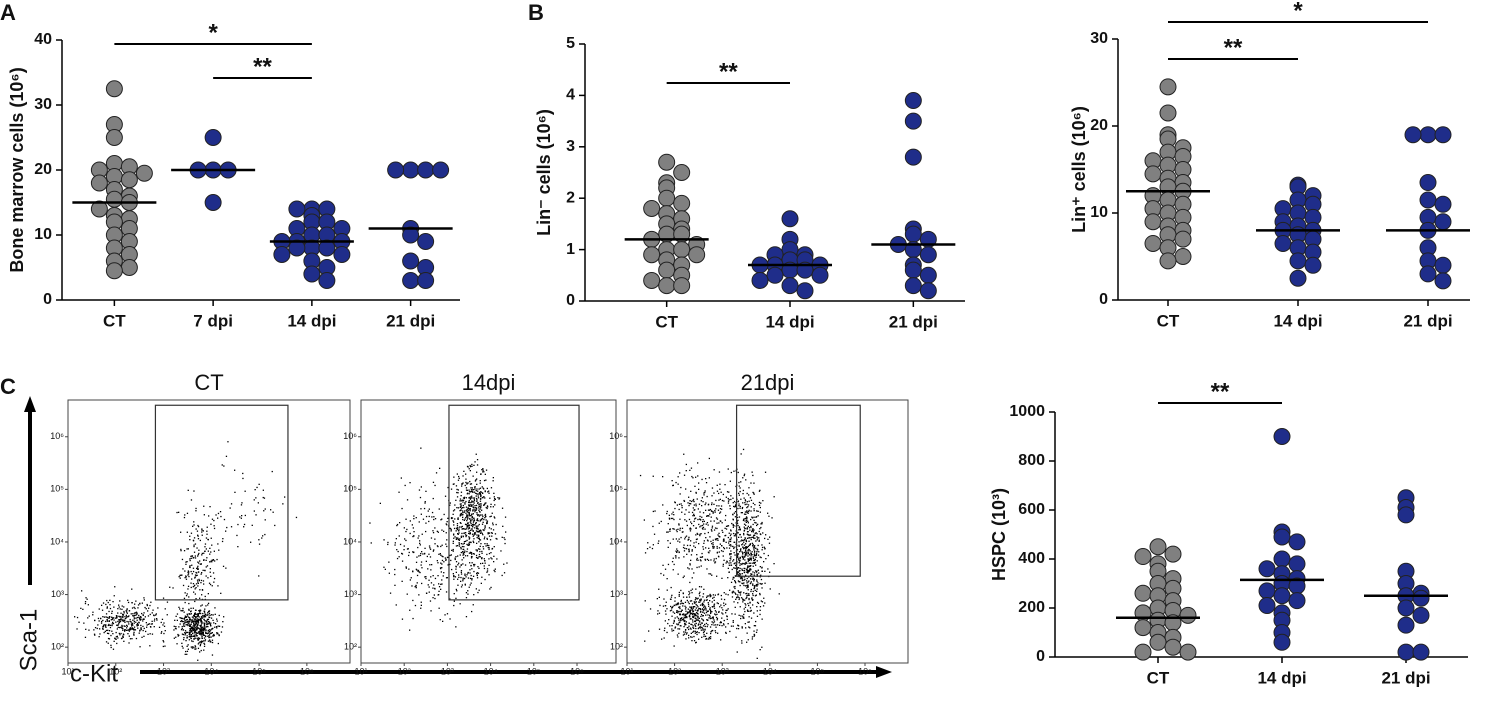  Describe the element at coordinates (57, 647) in the screenshot. I see `y-tick-label: 10²` at that location.